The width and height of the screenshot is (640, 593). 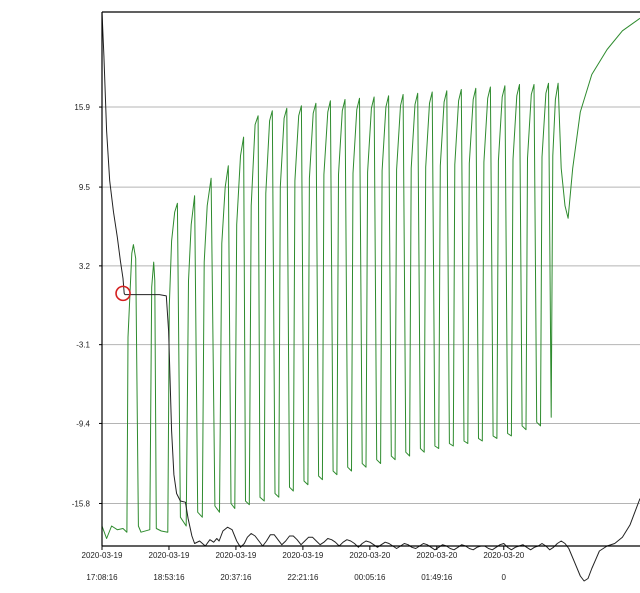 I want to click on y-tick-label-1: -9.4, so click(x=83, y=423).